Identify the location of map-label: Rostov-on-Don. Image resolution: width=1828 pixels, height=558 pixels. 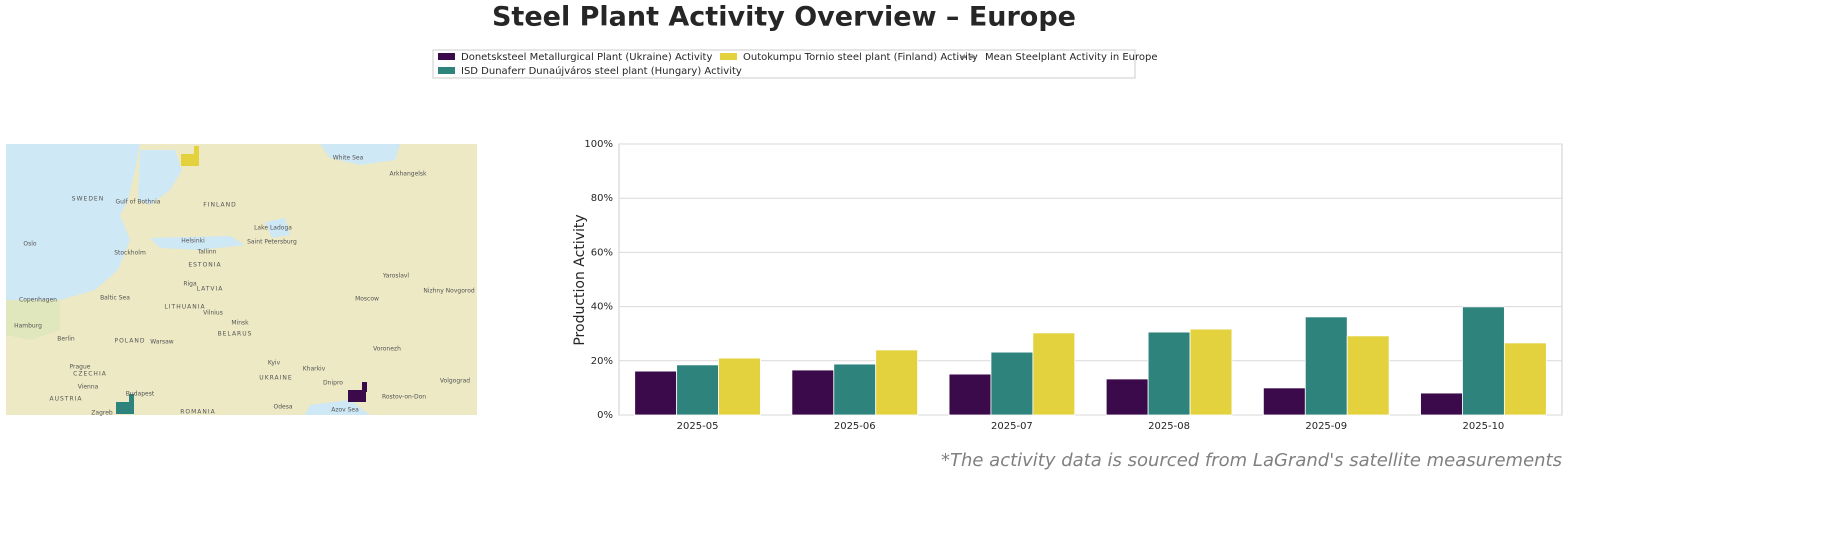
(404, 397).